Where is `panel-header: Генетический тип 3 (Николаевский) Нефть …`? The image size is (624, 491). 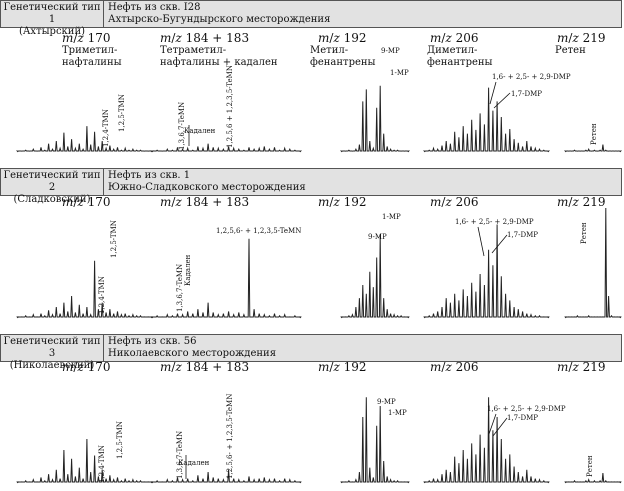 panel-header: Генетический тип 3 (Николаевский) Нефть … is located at coordinates (311, 352).